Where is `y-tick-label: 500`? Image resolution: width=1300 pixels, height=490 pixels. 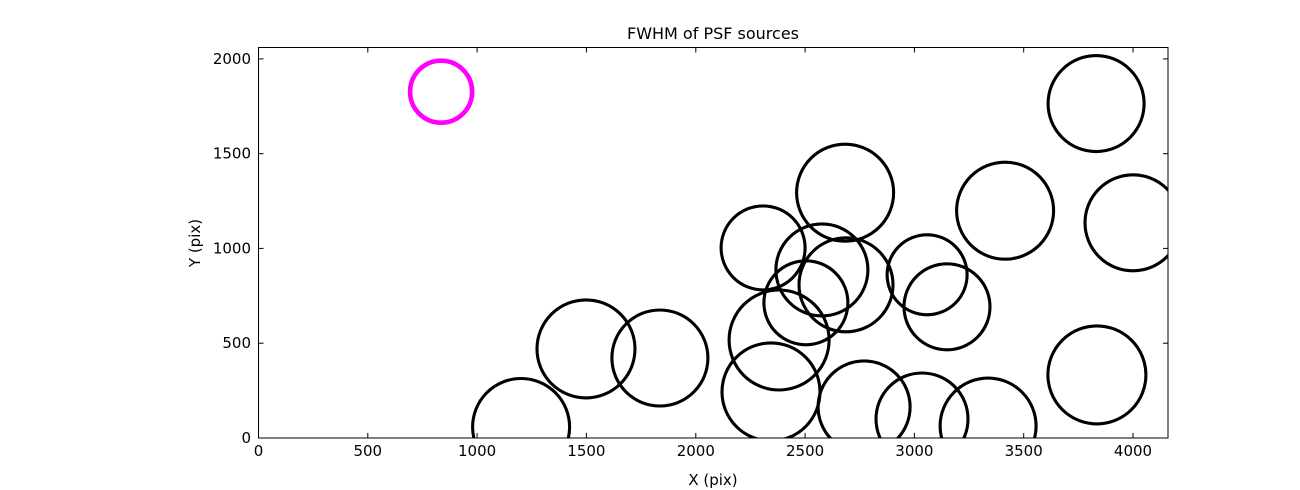 y-tick-label: 500 is located at coordinates (236, 343).